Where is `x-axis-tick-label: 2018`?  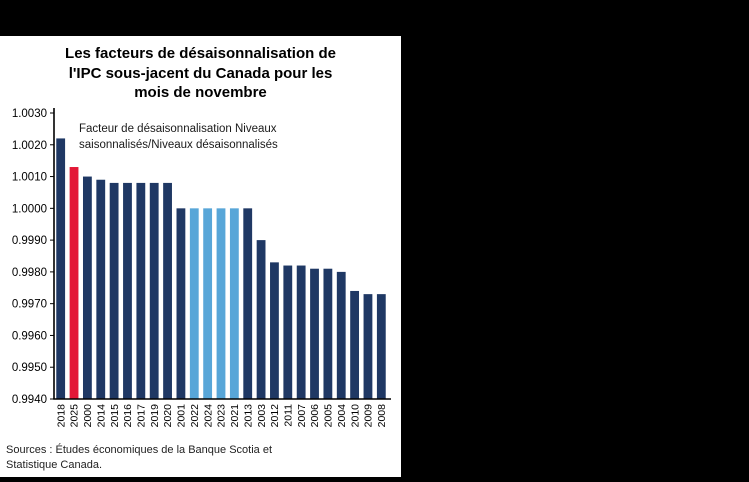 x-axis-tick-label: 2018 is located at coordinates (61, 415).